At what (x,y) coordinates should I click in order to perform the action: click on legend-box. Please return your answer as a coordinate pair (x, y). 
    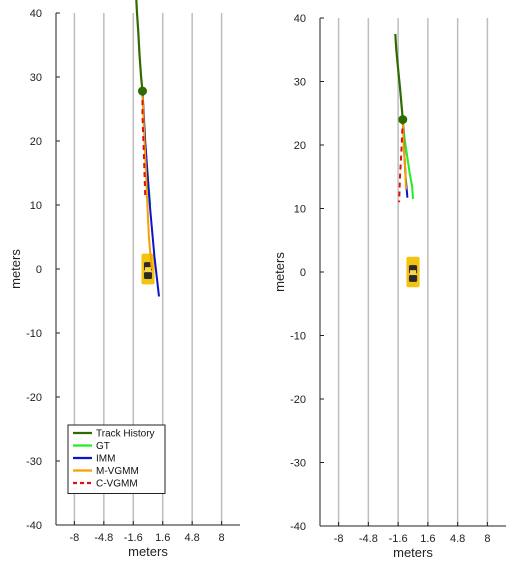
    Looking at the image, I should click on (116, 459).